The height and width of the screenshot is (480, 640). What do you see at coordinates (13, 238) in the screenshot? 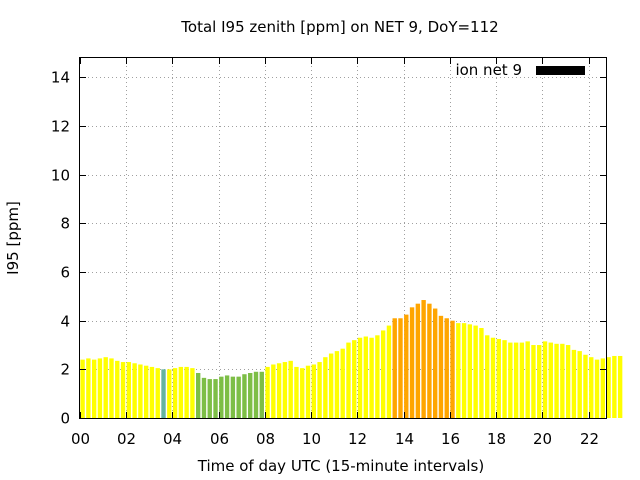
I see `y-axis-label: I95 [ppm]` at bounding box center [13, 238].